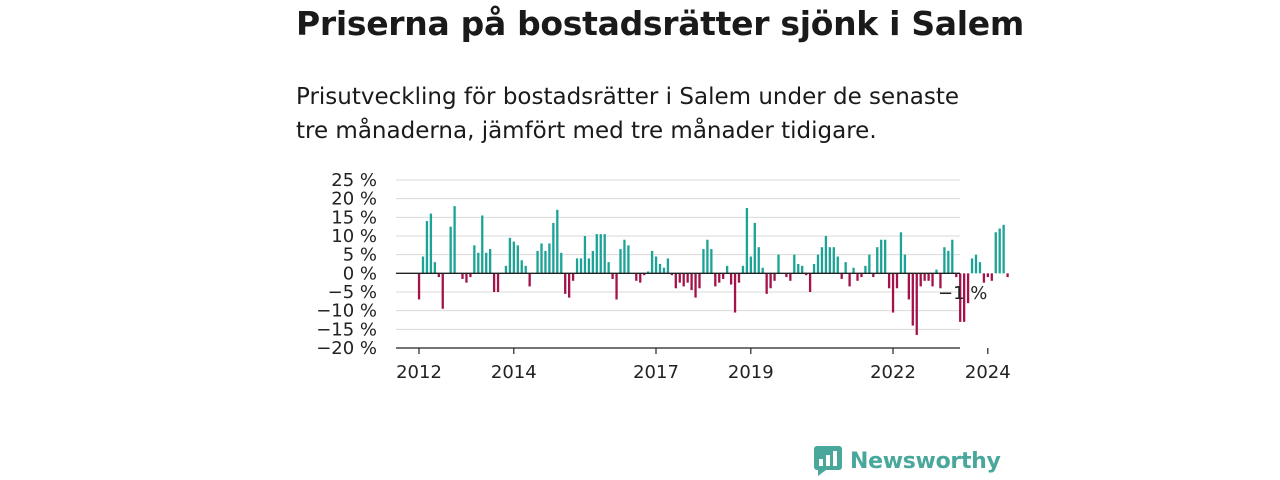  Describe the element at coordinates (360, 255) in the screenshot. I see `y-tick-label: 5 %` at that location.